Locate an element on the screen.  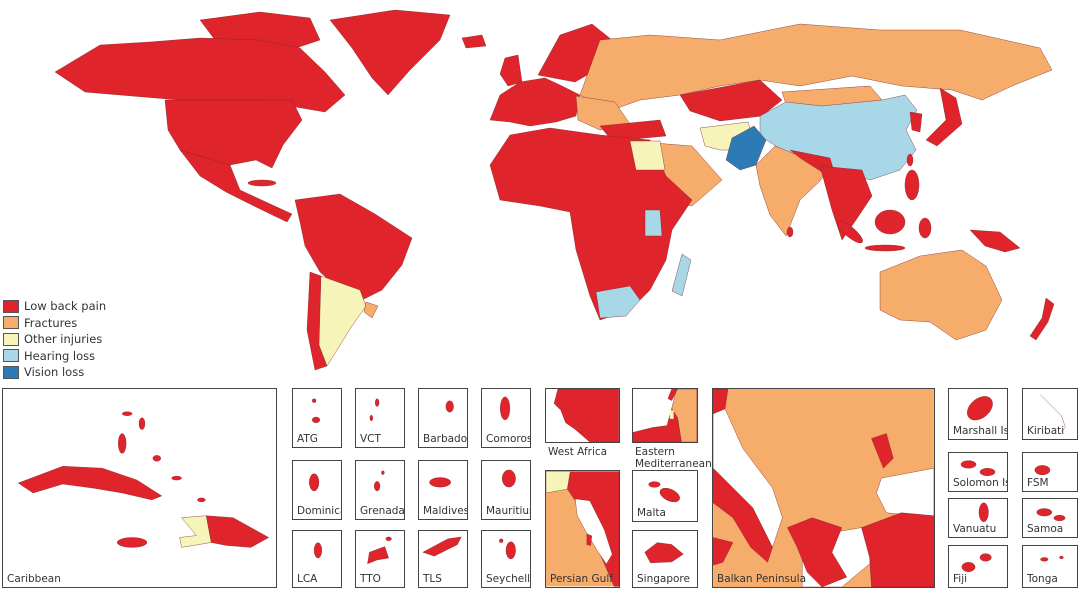
inset-malta: Malta is located at coordinates (665, 496).